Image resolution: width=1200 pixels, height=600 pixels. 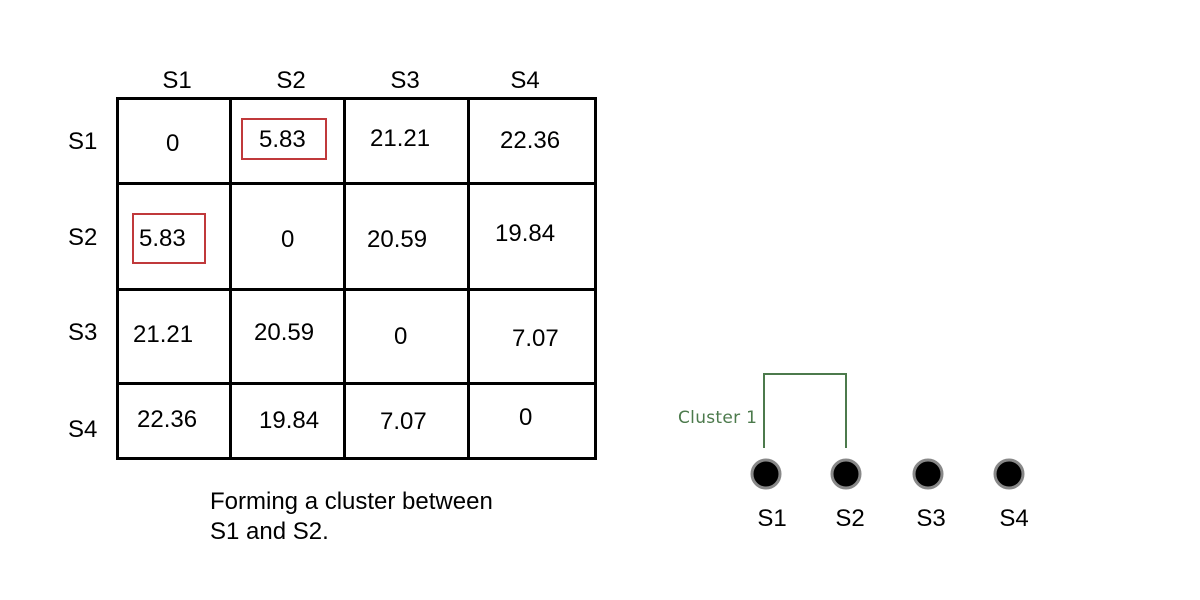 What do you see at coordinates (351, 501) in the screenshot?
I see `caption-line-1: Forming a cluster between` at bounding box center [351, 501].